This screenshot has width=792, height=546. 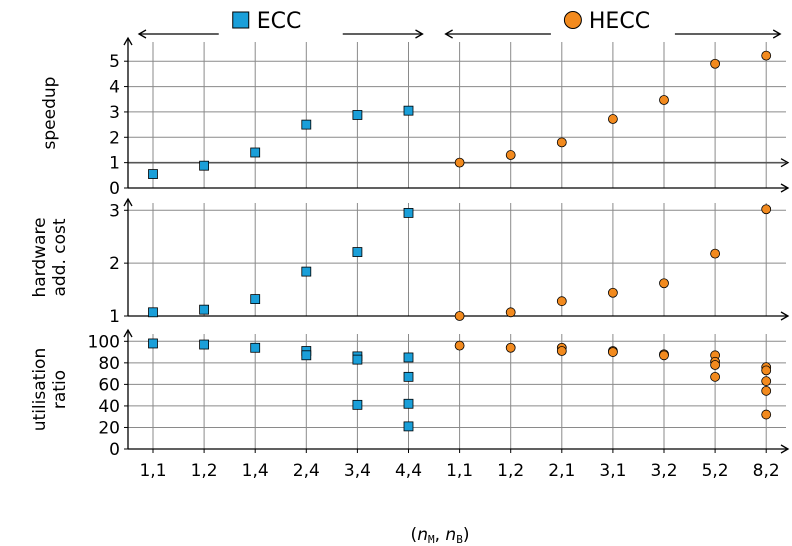 I want to click on hecc-legend-label: HECC, so click(x=619, y=21).